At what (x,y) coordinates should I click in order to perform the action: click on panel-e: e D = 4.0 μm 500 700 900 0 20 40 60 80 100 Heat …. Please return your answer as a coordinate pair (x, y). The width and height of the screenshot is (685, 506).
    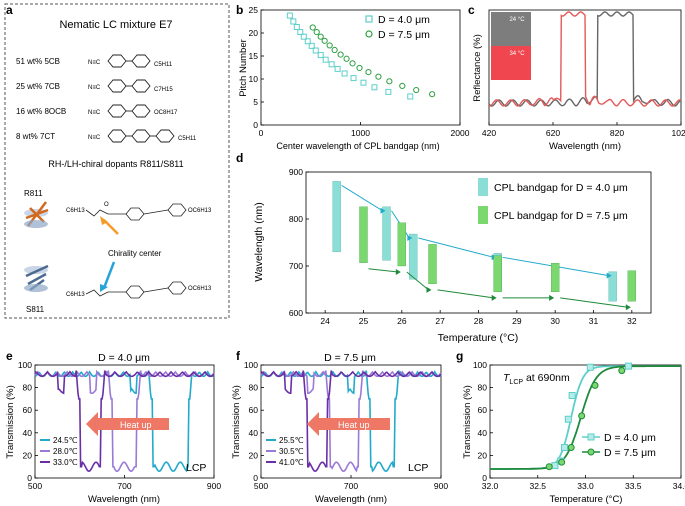
    Looking at the image, I should click on (113, 427).